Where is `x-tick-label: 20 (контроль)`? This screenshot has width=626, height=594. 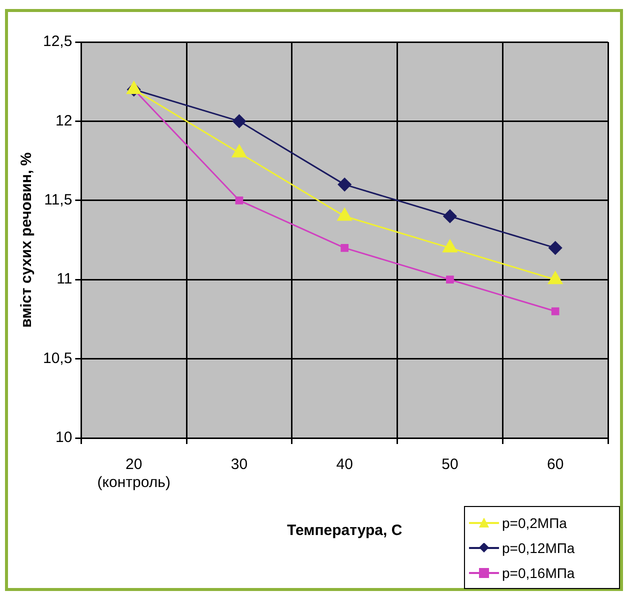 x-tick-label: 20 (контроль) is located at coordinates (133, 474).